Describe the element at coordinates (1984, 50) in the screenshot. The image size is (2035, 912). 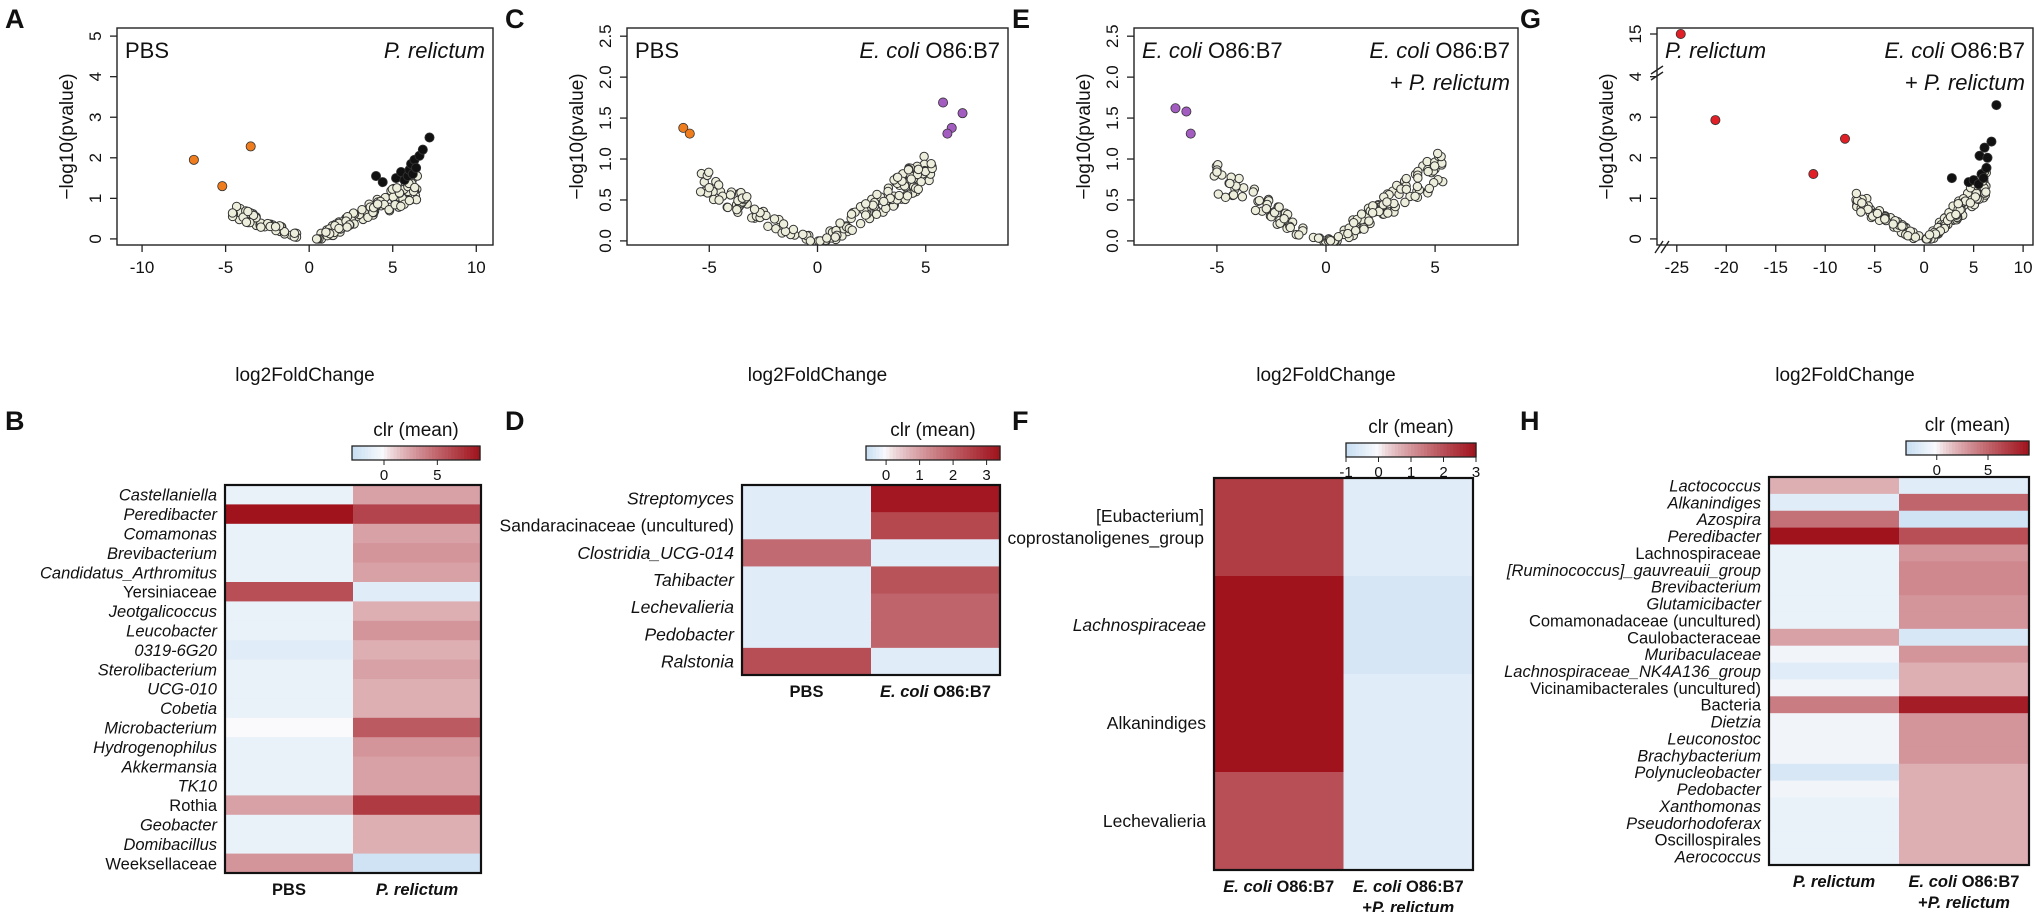
I see `title-part: O86:B7` at that location.